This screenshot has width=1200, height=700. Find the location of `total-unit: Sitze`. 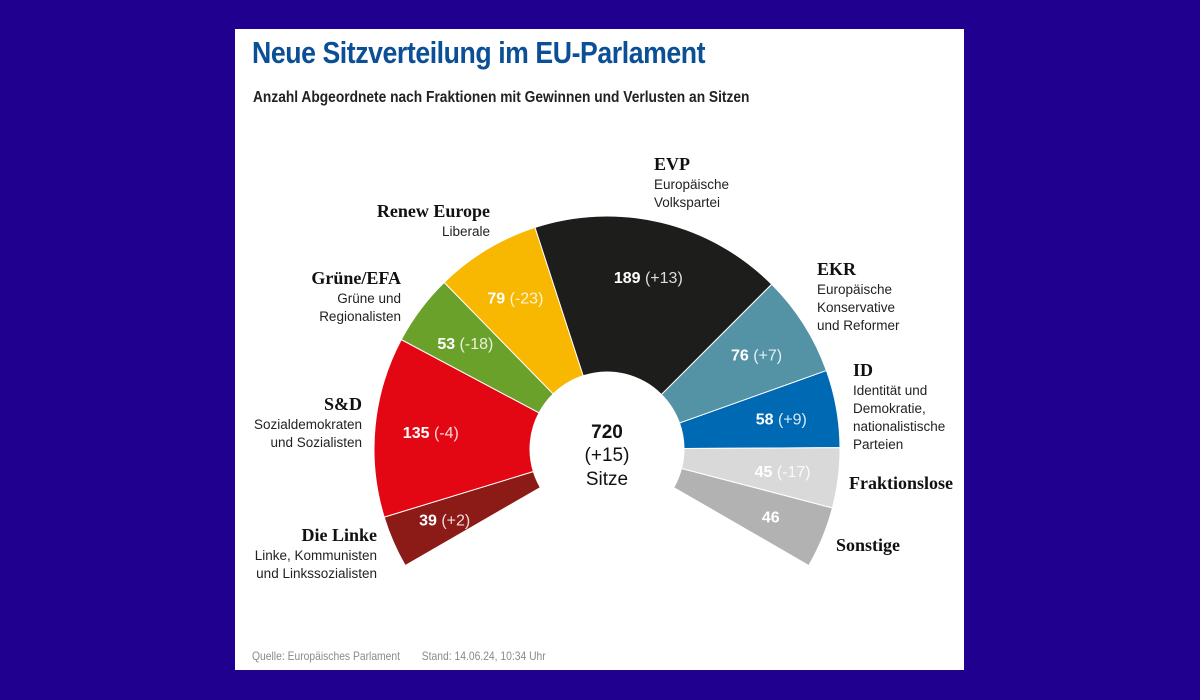

total-unit: Sitze is located at coordinates (607, 479).